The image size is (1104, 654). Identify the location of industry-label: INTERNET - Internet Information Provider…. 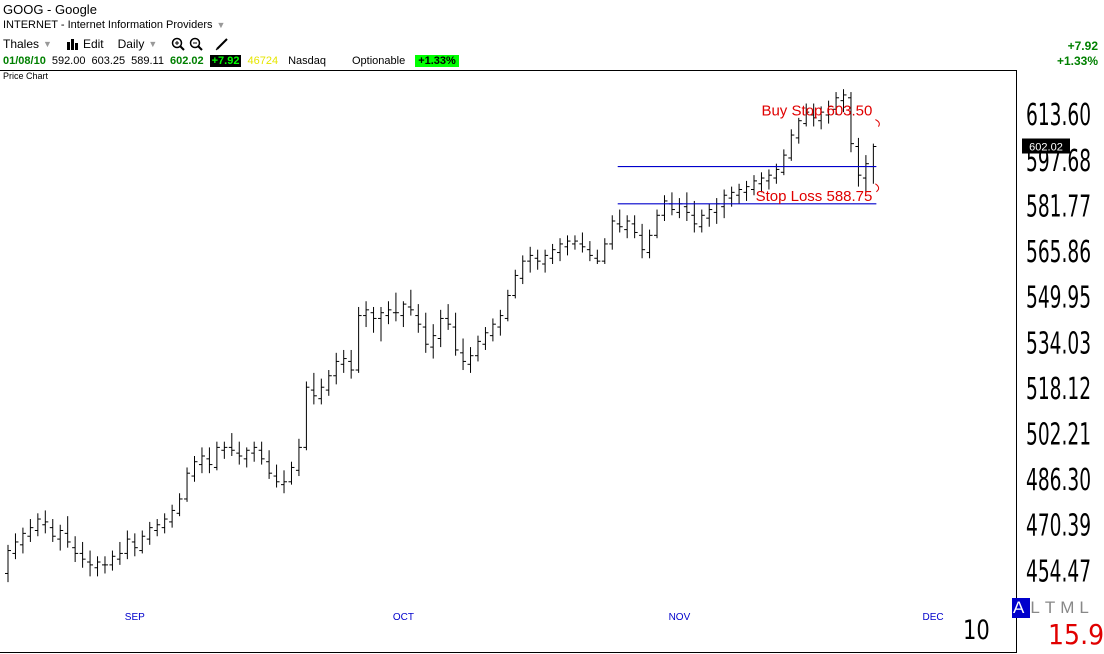
(108, 25).